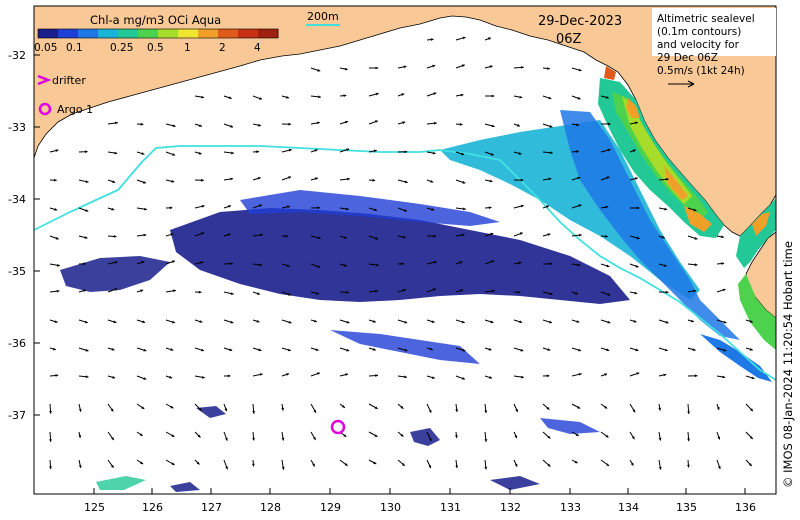 Image resolution: width=800 pixels, height=520 pixels. What do you see at coordinates (158, 33) in the screenshot?
I see `colorbar-gradient` at bounding box center [158, 33].